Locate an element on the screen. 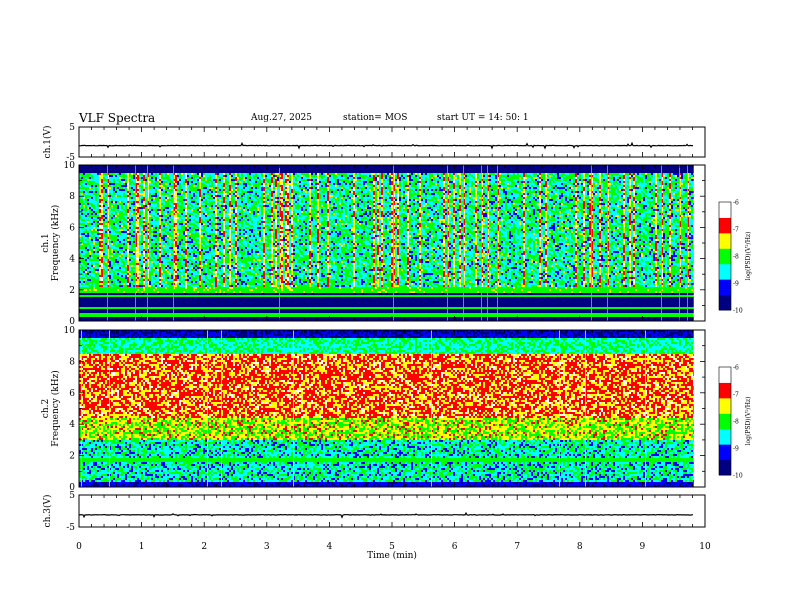  x-tick-label: 9 is located at coordinates (643, 547).